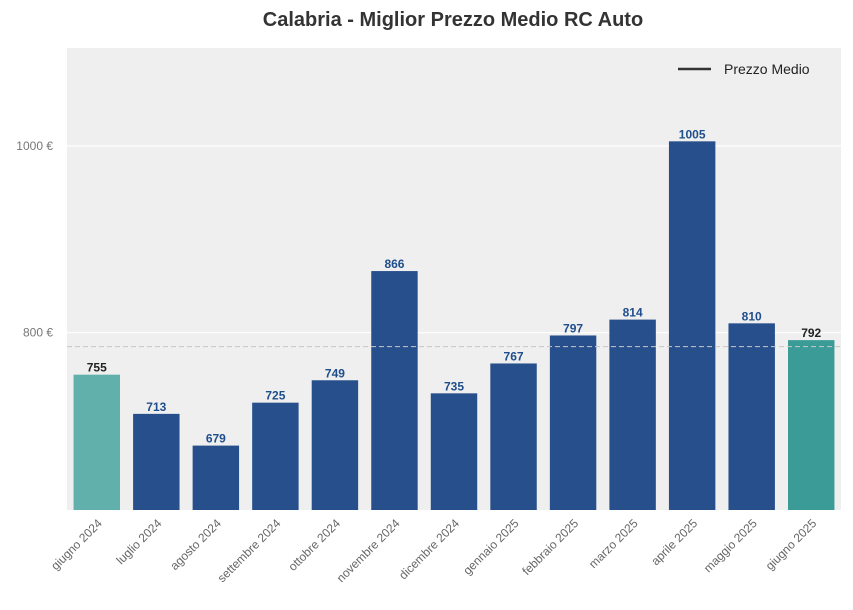  Describe the element at coordinates (38, 333) in the screenshot. I see `y-tick-label: 800 €` at that location.